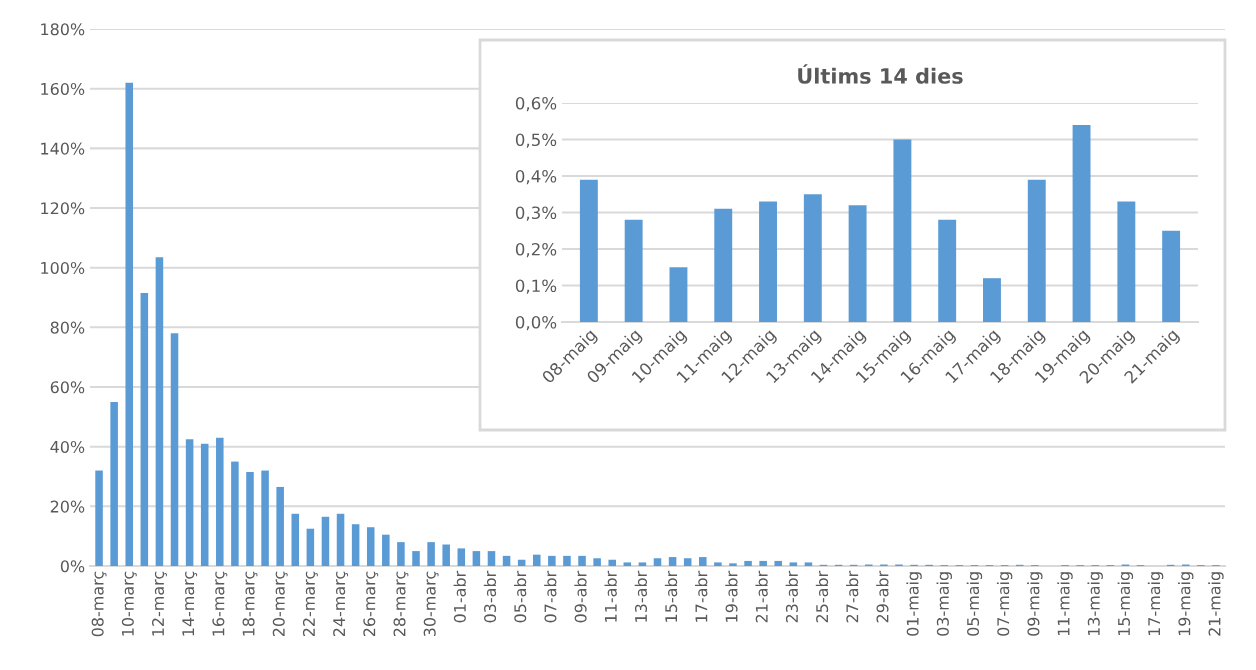 The height and width of the screenshot is (670, 1256). Describe the element at coordinates (63, 88) in the screenshot. I see `y-tick-label: 160%` at that location.